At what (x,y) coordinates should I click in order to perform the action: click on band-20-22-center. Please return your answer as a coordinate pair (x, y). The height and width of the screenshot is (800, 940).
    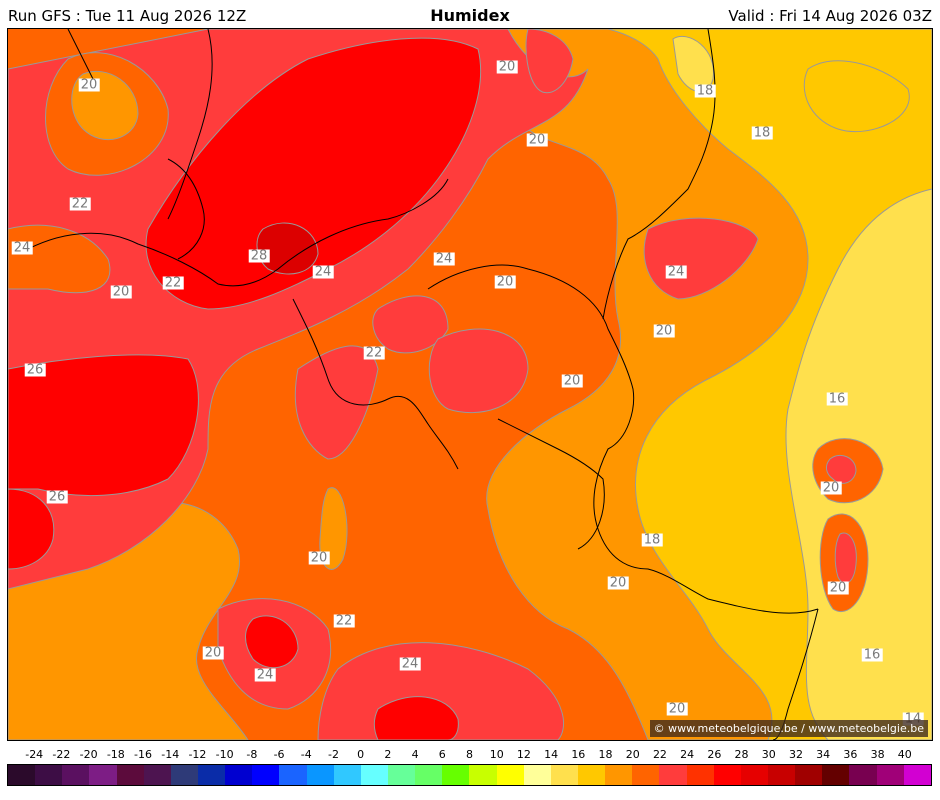
    Looking at the image, I should click on (333, 528).